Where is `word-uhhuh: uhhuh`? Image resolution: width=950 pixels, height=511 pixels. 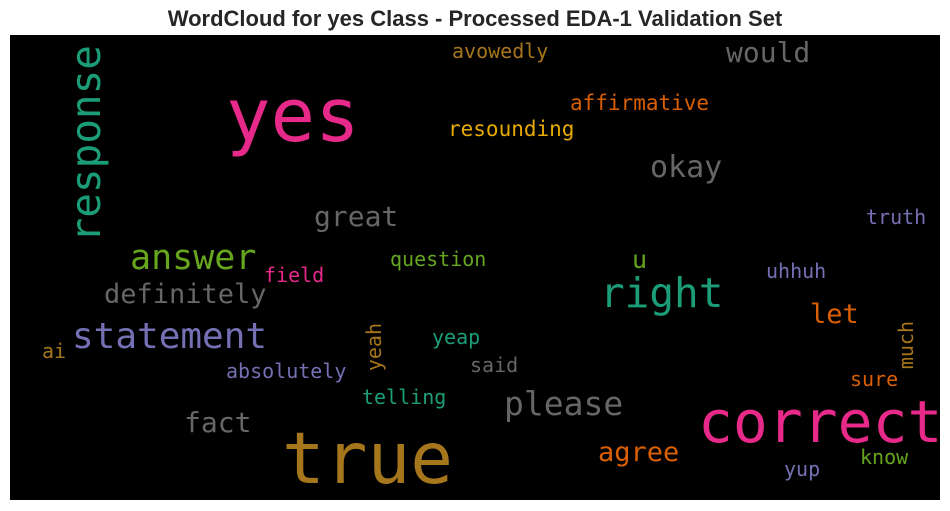
word-uhhuh: uhhuh is located at coordinates (796, 271).